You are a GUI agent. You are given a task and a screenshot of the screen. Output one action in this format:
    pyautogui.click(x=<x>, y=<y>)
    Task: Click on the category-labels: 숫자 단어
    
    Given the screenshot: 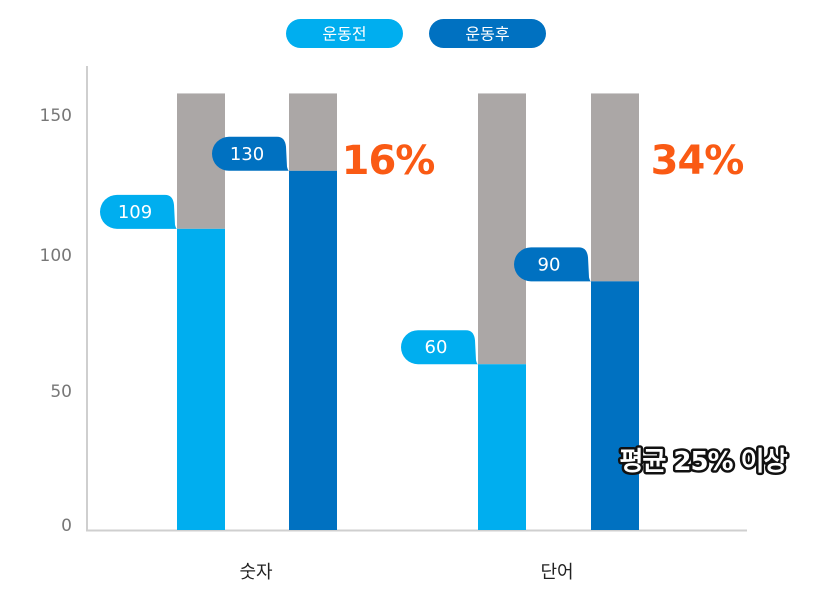 What is the action you would take?
    pyautogui.click(x=406, y=572)
    